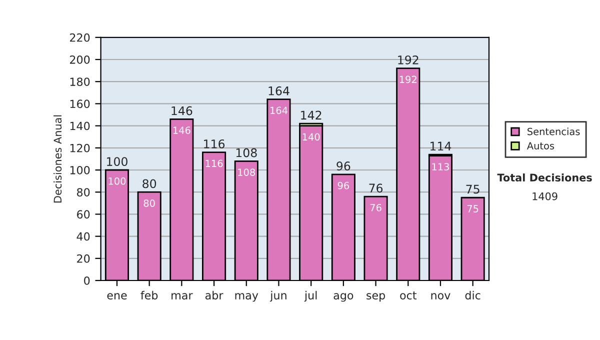 This screenshot has width=600, height=340. I want to click on y-tick-label: 80, so click(83, 192).